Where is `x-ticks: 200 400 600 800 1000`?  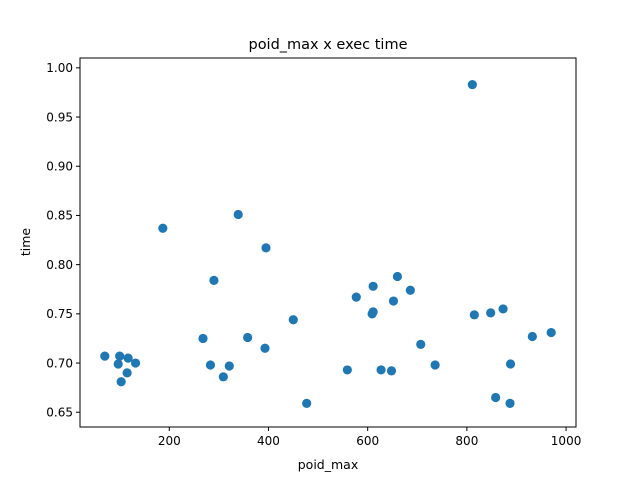
x-ticks: 200 400 600 800 1000 is located at coordinates (370, 437).